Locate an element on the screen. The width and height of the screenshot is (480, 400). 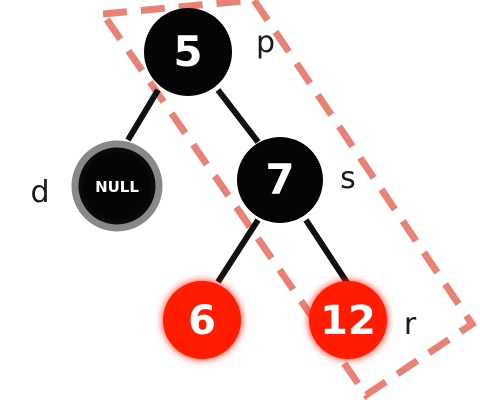
node-value: 12 is located at coordinates (348, 321).